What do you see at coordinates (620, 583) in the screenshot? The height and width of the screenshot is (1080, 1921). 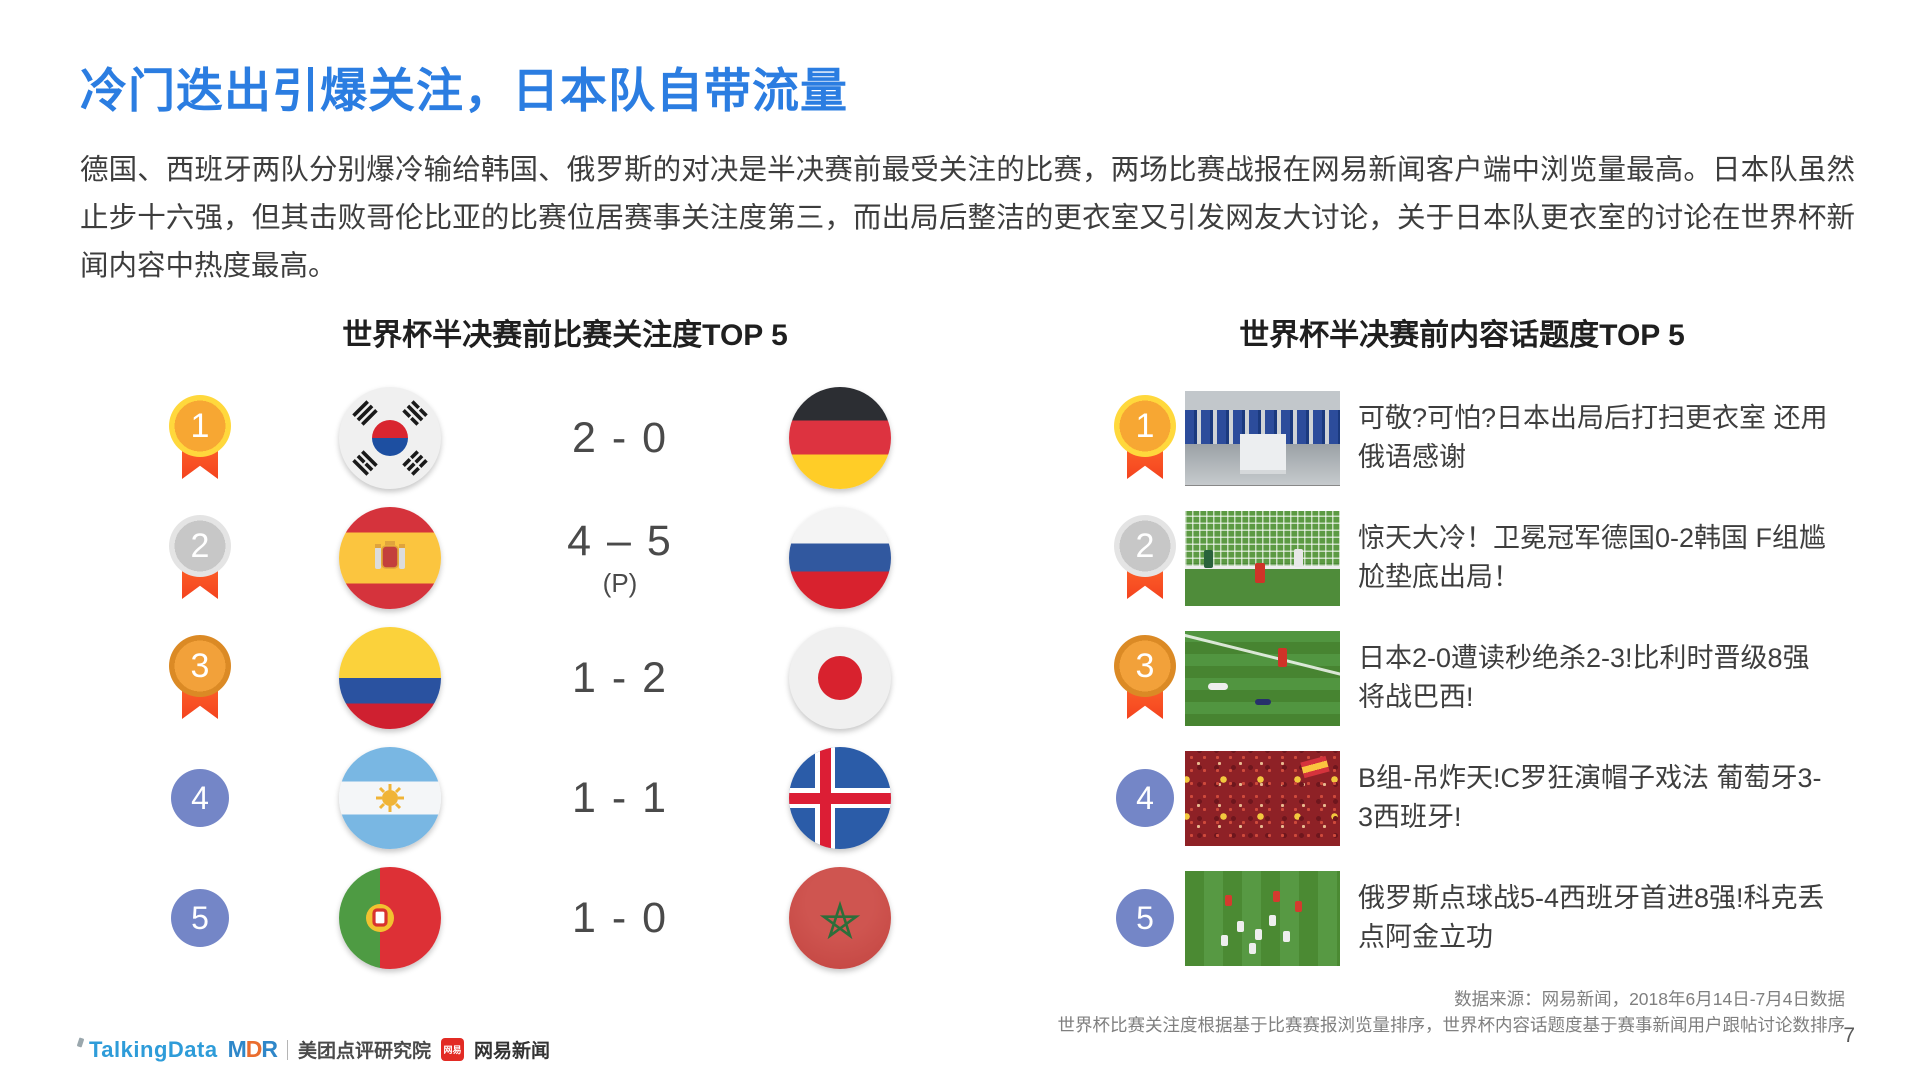 I see `penalty-note: (P)` at bounding box center [620, 583].